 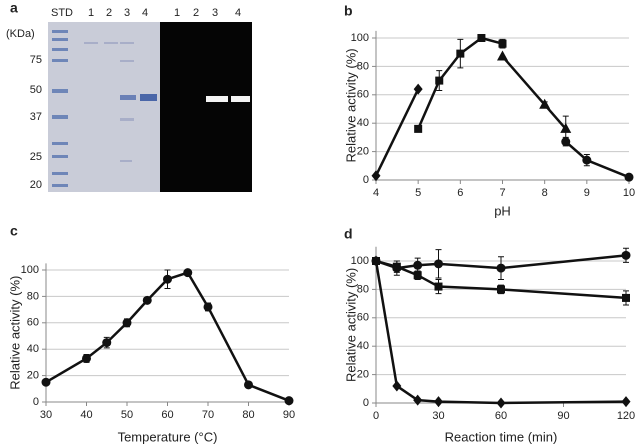 What do you see at coordinates (348, 234) in the screenshot?
I see `panel-label: d` at bounding box center [348, 234].